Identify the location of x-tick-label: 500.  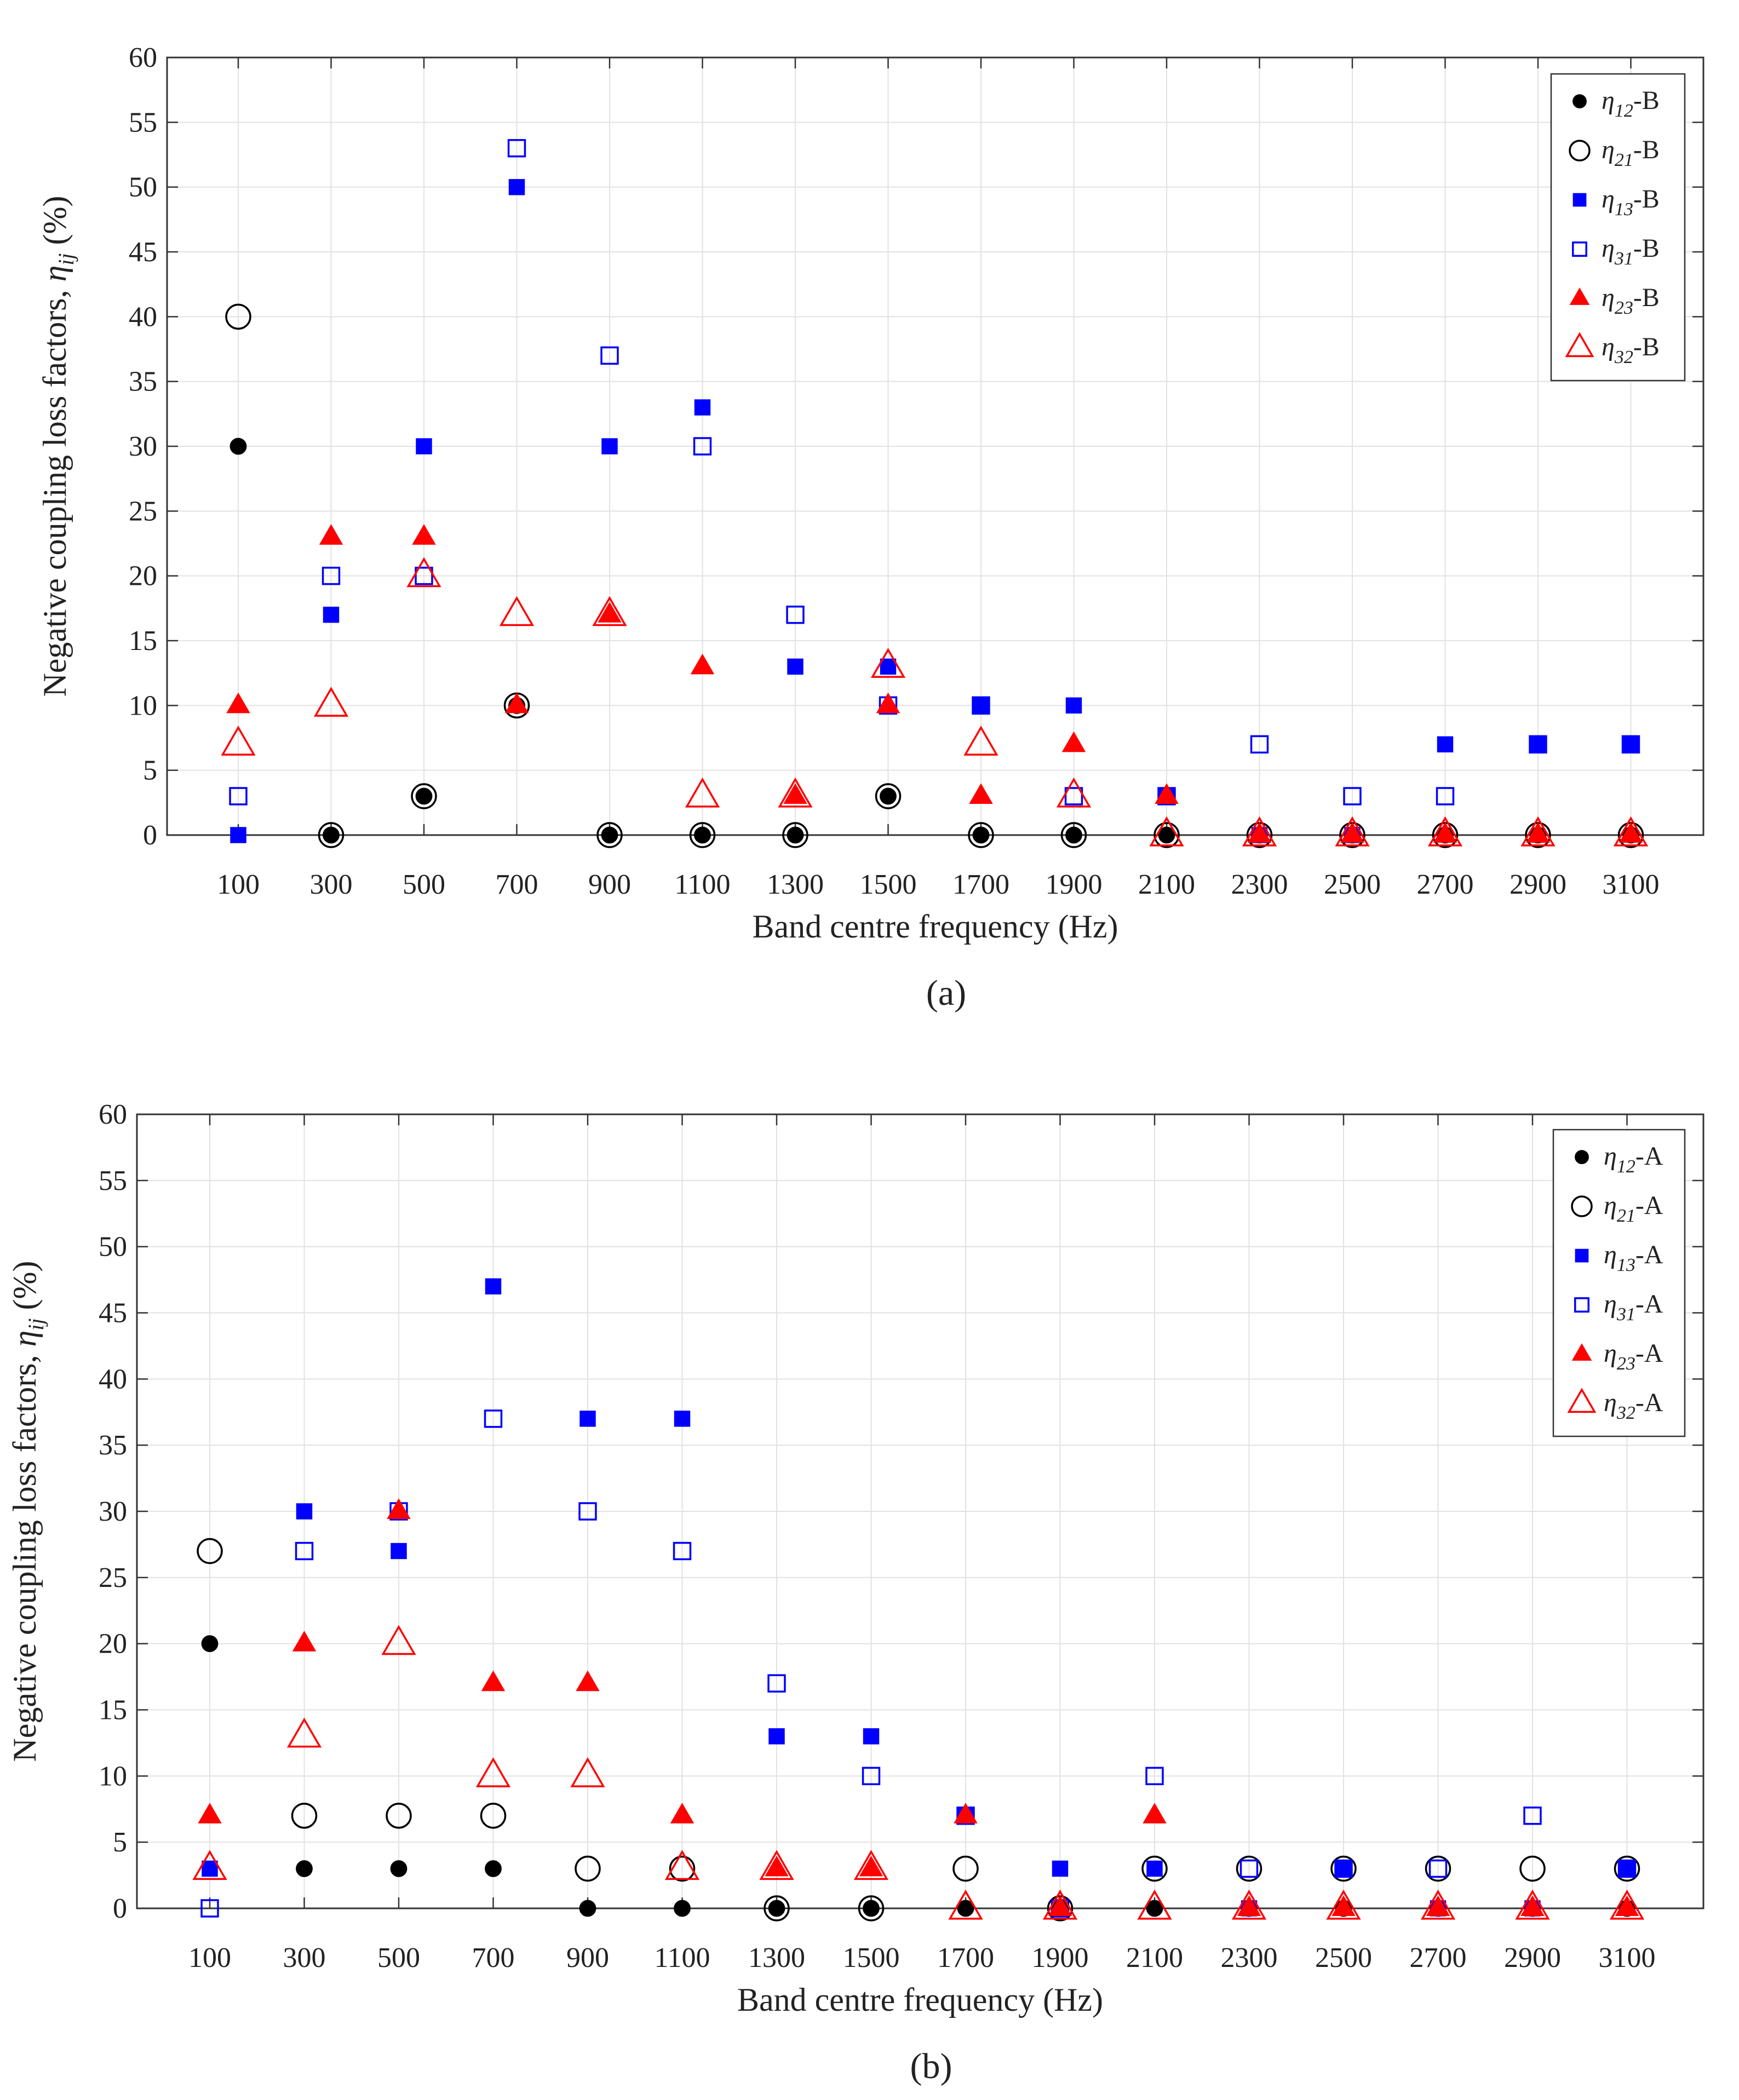
(398, 1958).